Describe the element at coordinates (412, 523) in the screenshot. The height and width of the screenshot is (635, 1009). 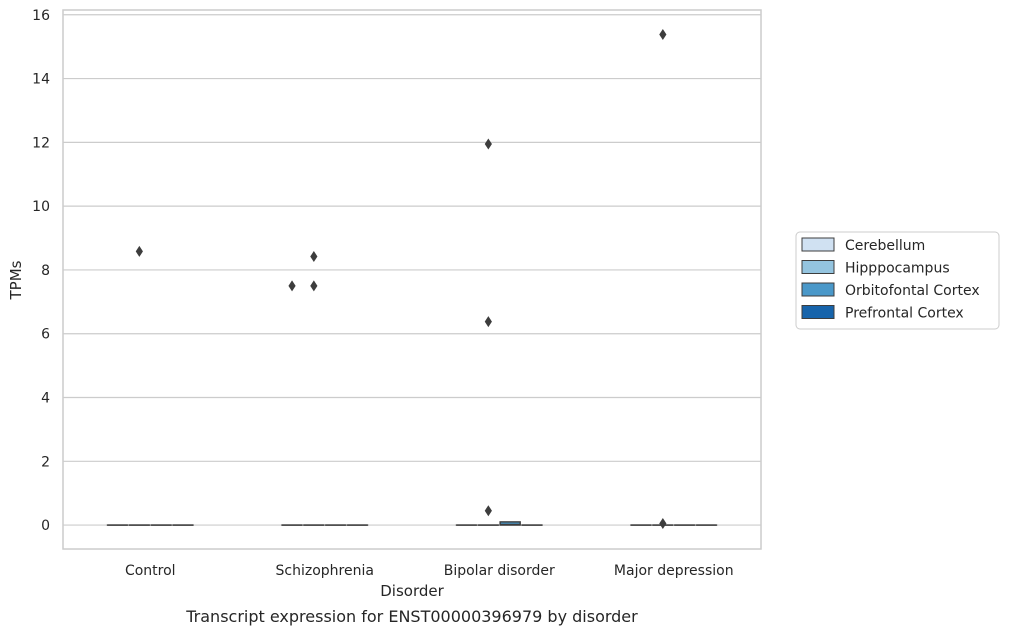
I see `boxes-layer` at that location.